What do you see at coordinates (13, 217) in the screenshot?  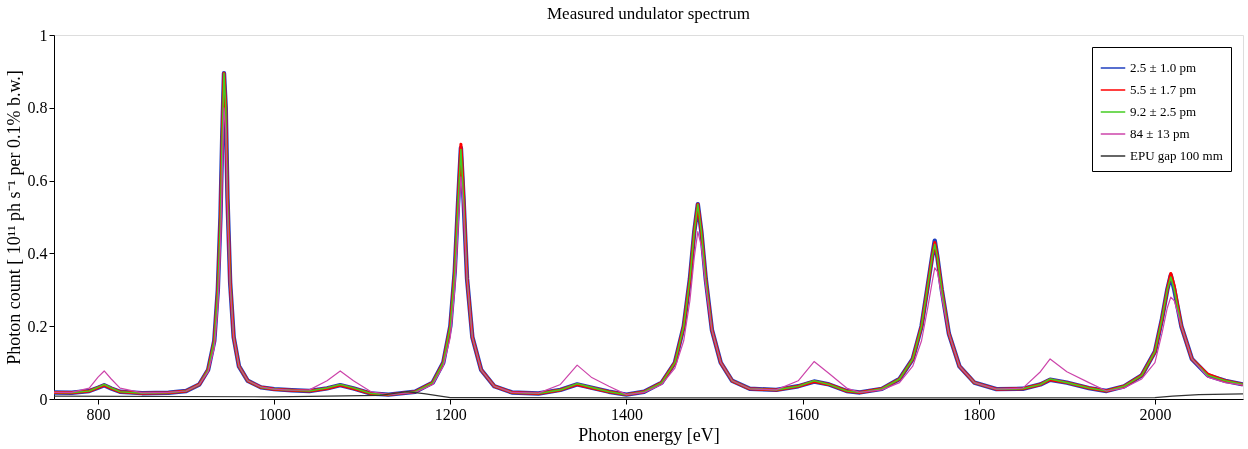 I see `y-axis-title: Photon count [ 10¹¹ ph s⁻¹ per 0.1% b.w.]` at bounding box center [13, 217].